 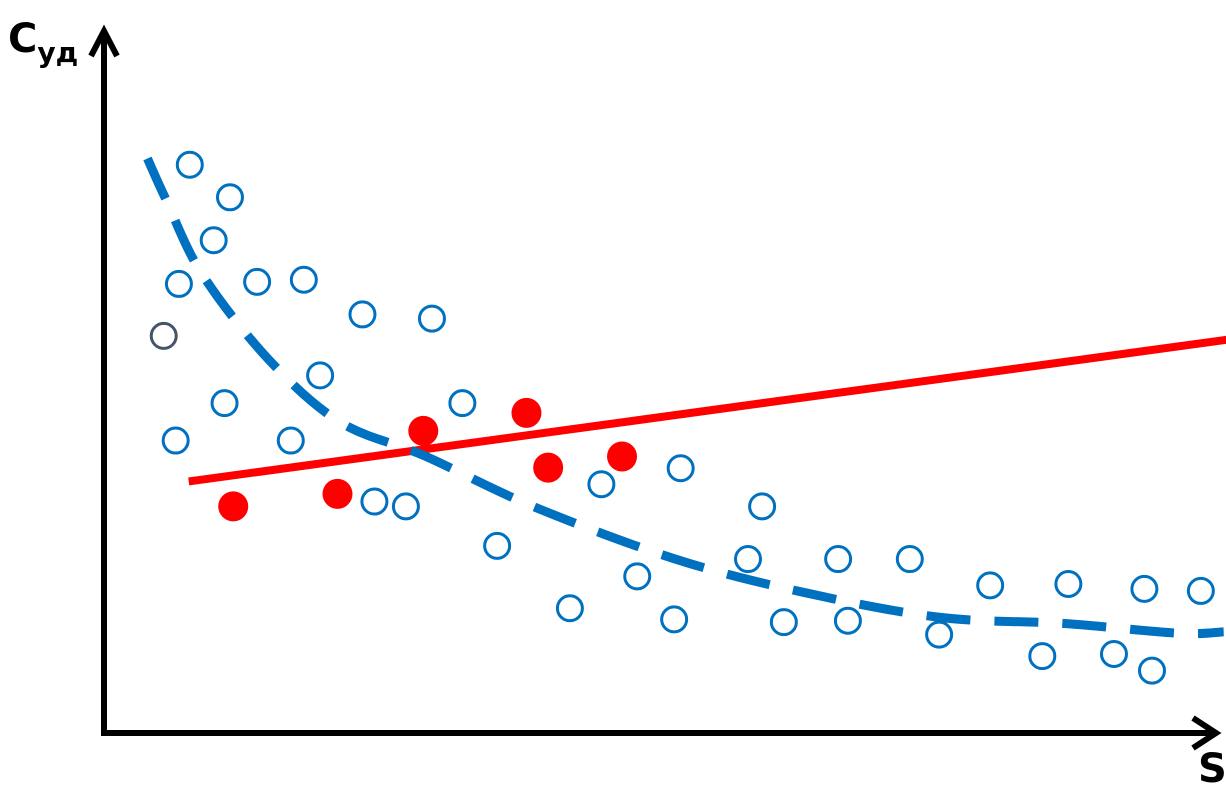 What do you see at coordinates (104, 380) in the screenshot?
I see `y-axis` at bounding box center [104, 380].